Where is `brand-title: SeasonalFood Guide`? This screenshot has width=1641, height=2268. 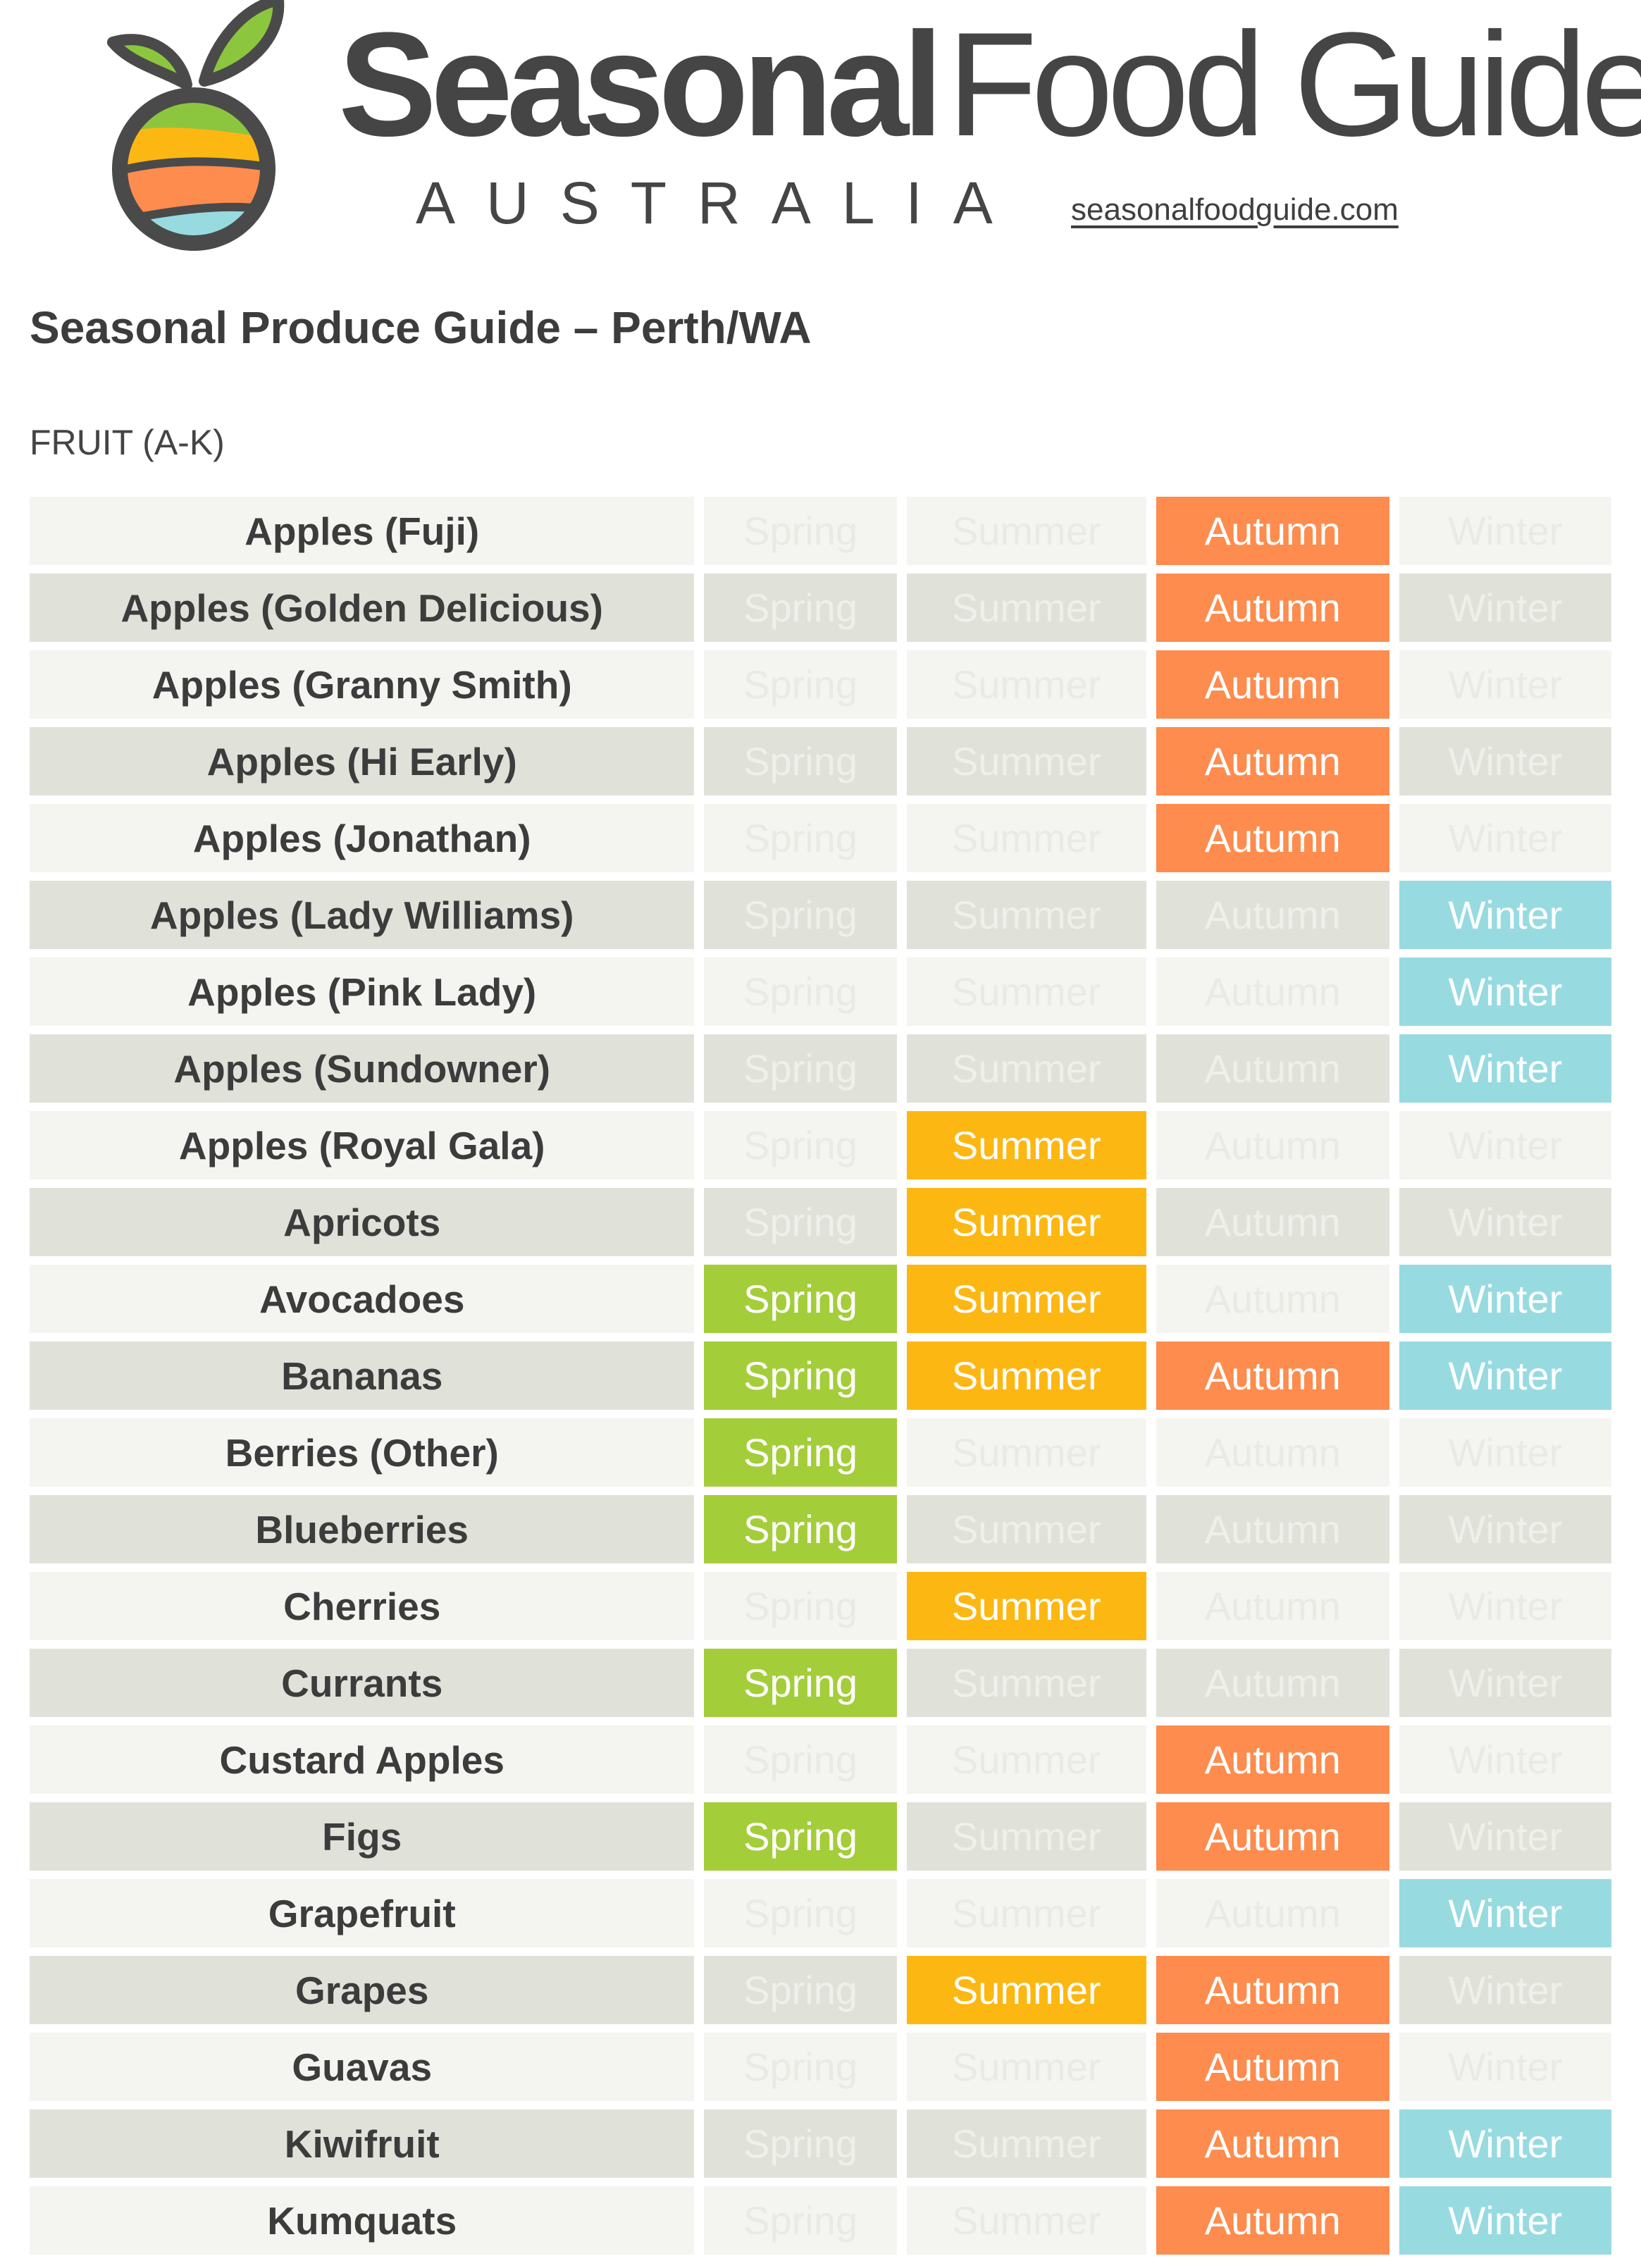
brand-title: SeasonalFood Guide is located at coordinates (989, 85).